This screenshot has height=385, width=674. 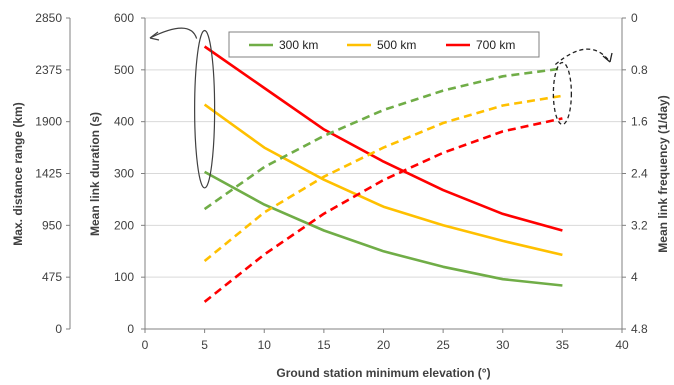 What do you see at coordinates (324, 345) in the screenshot?
I see `x-tick-label: 15` at bounding box center [324, 345].